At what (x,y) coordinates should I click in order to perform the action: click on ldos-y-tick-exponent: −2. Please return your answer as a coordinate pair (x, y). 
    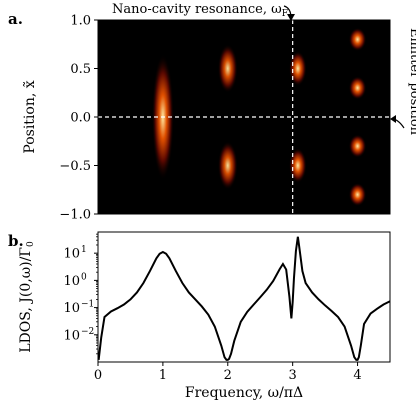
    Looking at the image, I should click on (87, 332).